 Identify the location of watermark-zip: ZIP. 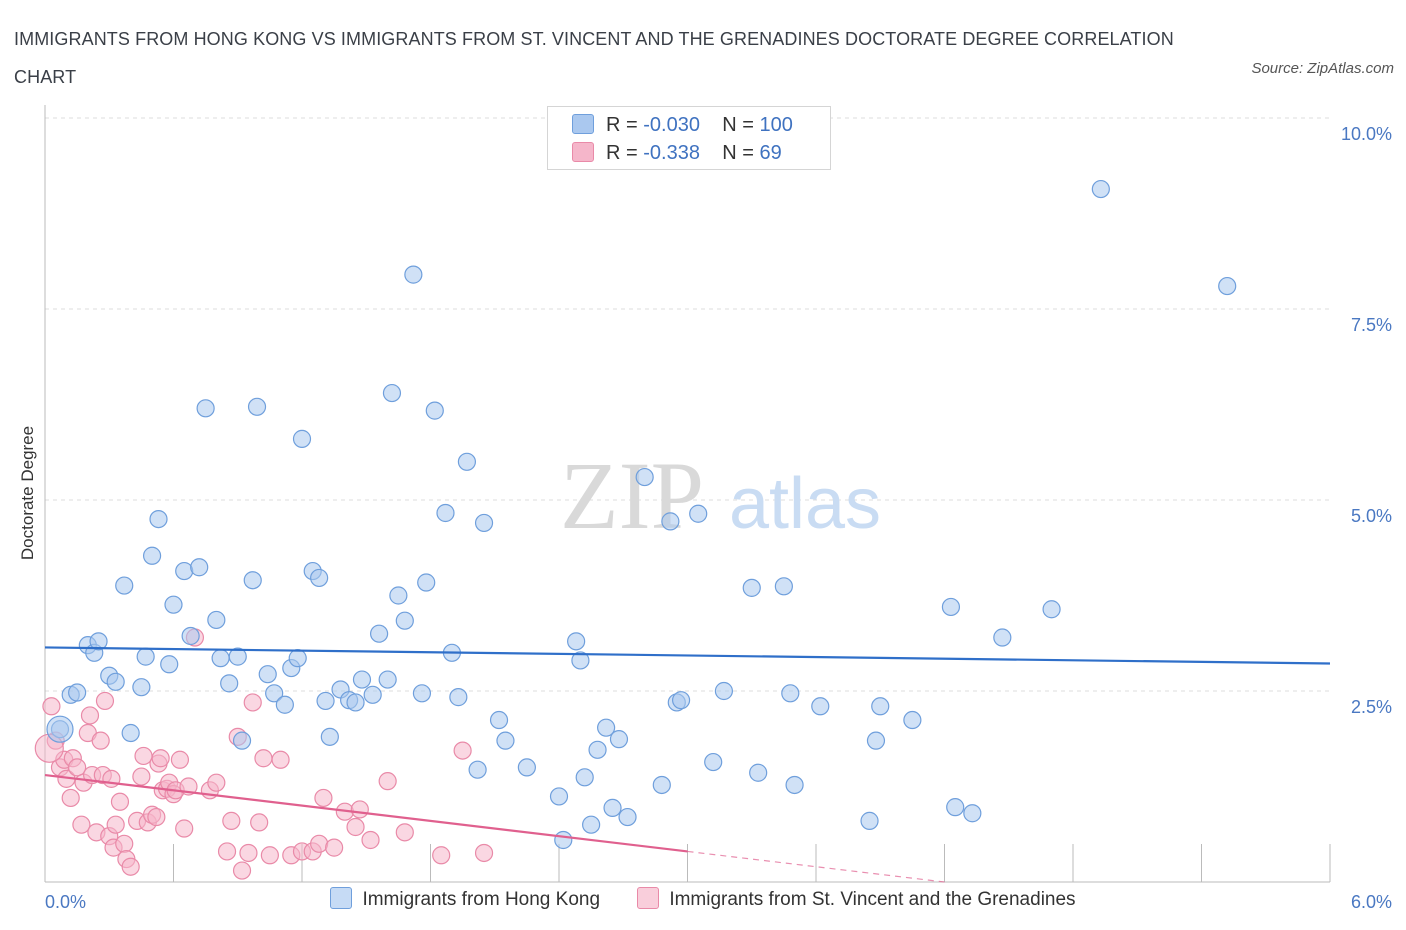
(632, 495).